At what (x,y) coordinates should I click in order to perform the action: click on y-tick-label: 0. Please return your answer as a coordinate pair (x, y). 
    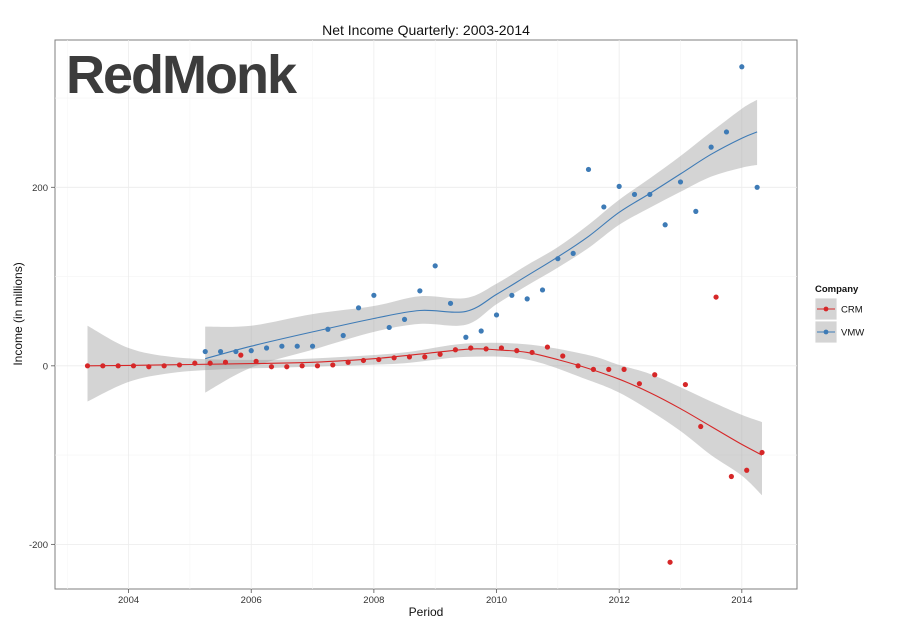
    Looking at the image, I should click on (45, 366).